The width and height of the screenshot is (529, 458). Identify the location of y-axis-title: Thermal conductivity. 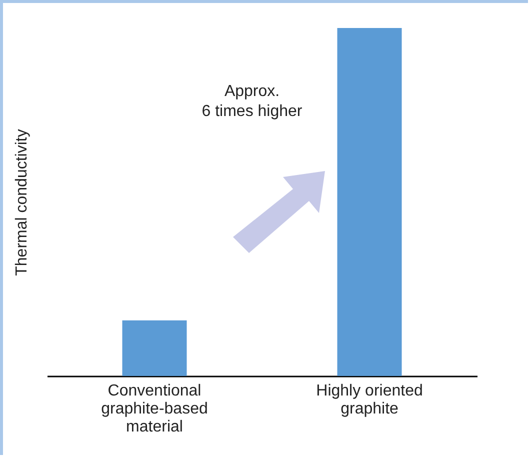
(22, 202).